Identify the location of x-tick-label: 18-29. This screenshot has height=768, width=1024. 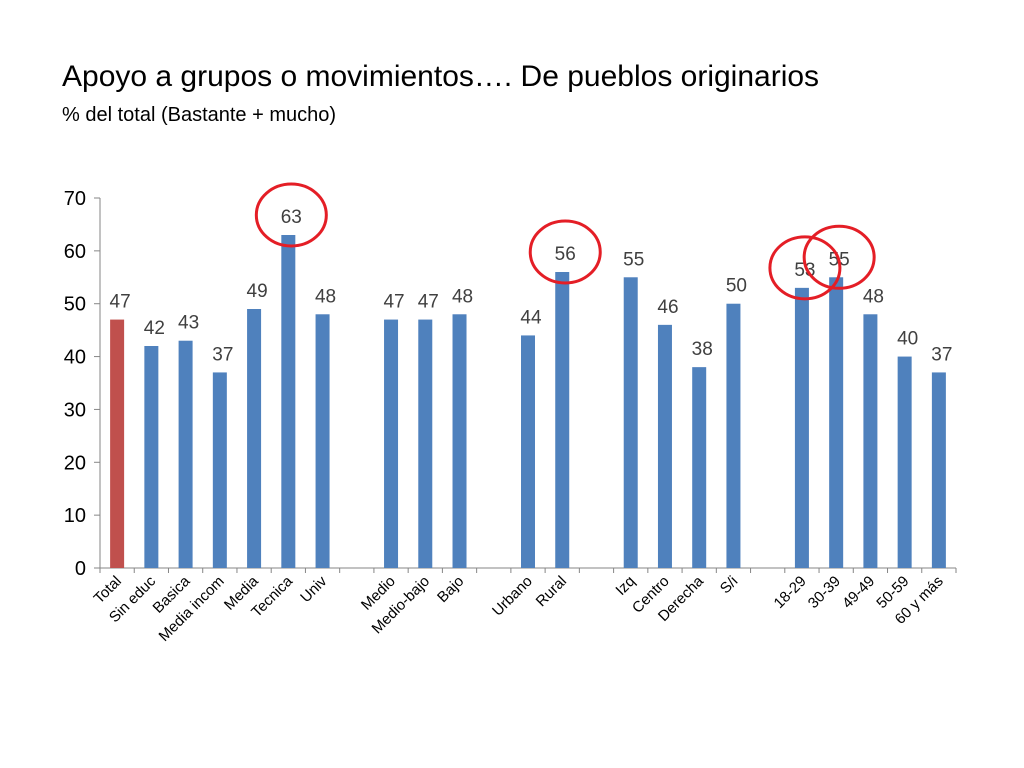
(790, 592).